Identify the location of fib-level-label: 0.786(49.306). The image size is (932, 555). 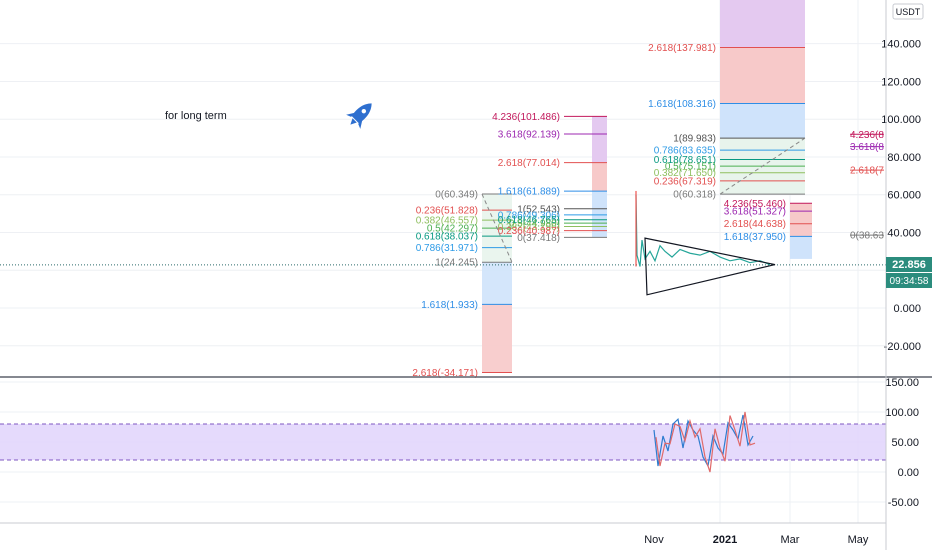
(529, 215).